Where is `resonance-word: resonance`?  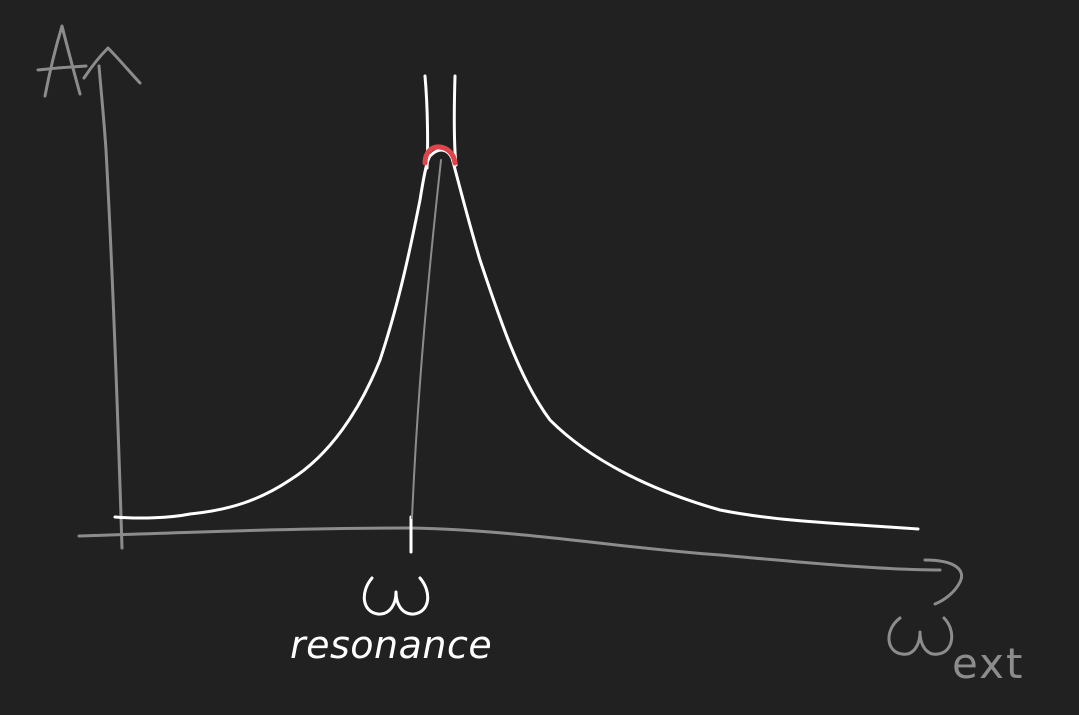
resonance-word: resonance is located at coordinates (391, 645).